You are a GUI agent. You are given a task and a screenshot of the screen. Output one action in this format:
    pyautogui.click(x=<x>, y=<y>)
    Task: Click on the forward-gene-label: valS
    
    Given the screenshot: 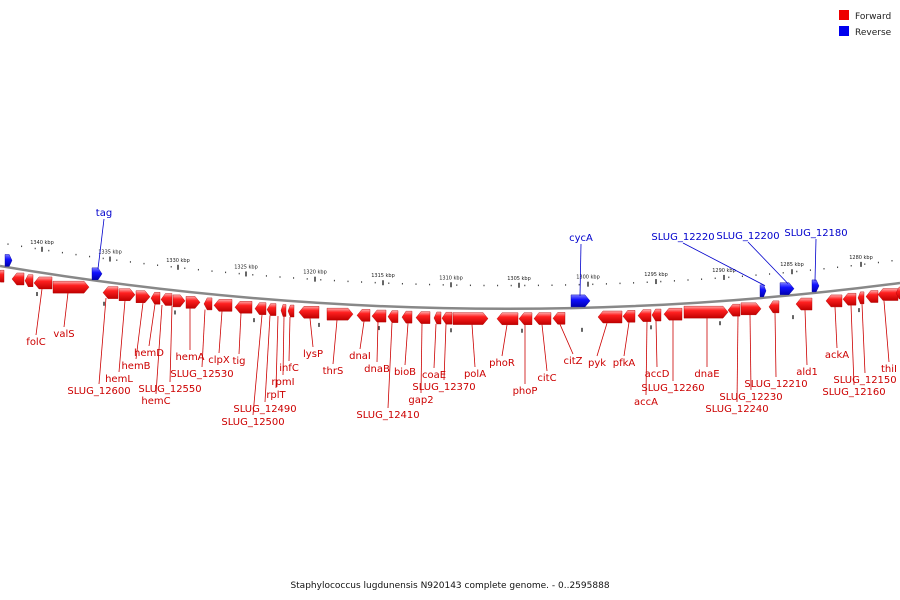 What is the action you would take?
    pyautogui.click(x=63, y=334)
    